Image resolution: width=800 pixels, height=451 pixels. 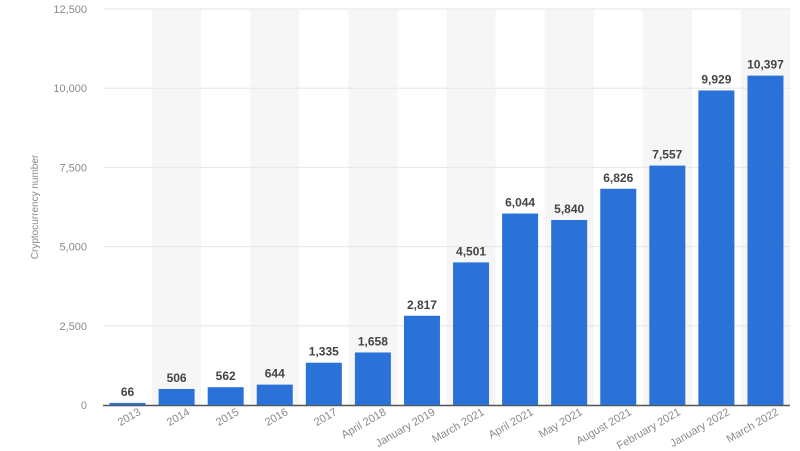 What do you see at coordinates (276, 417) in the screenshot?
I see `x-tick-label: 2016` at bounding box center [276, 417].